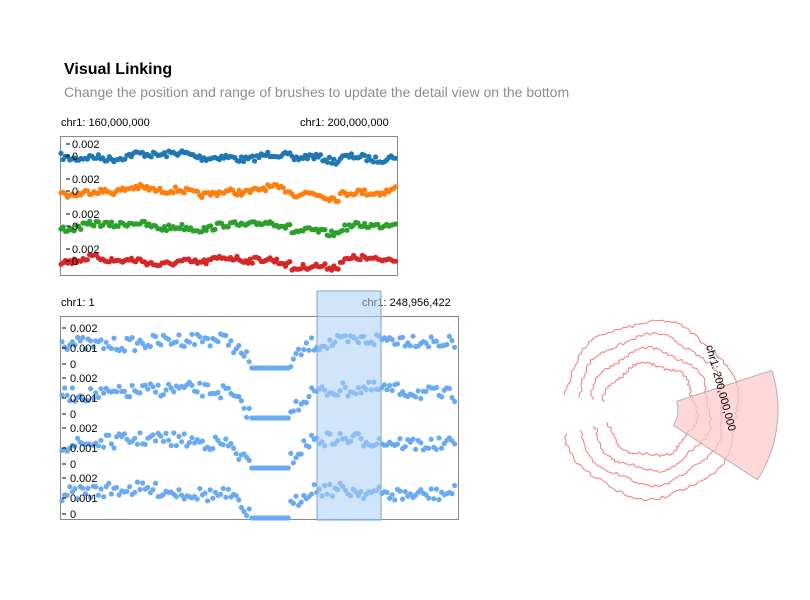 The width and height of the screenshot is (810, 600). Describe the element at coordinates (650, 420) in the screenshot. I see `circular-view: chr1: 200,000,000` at that location.